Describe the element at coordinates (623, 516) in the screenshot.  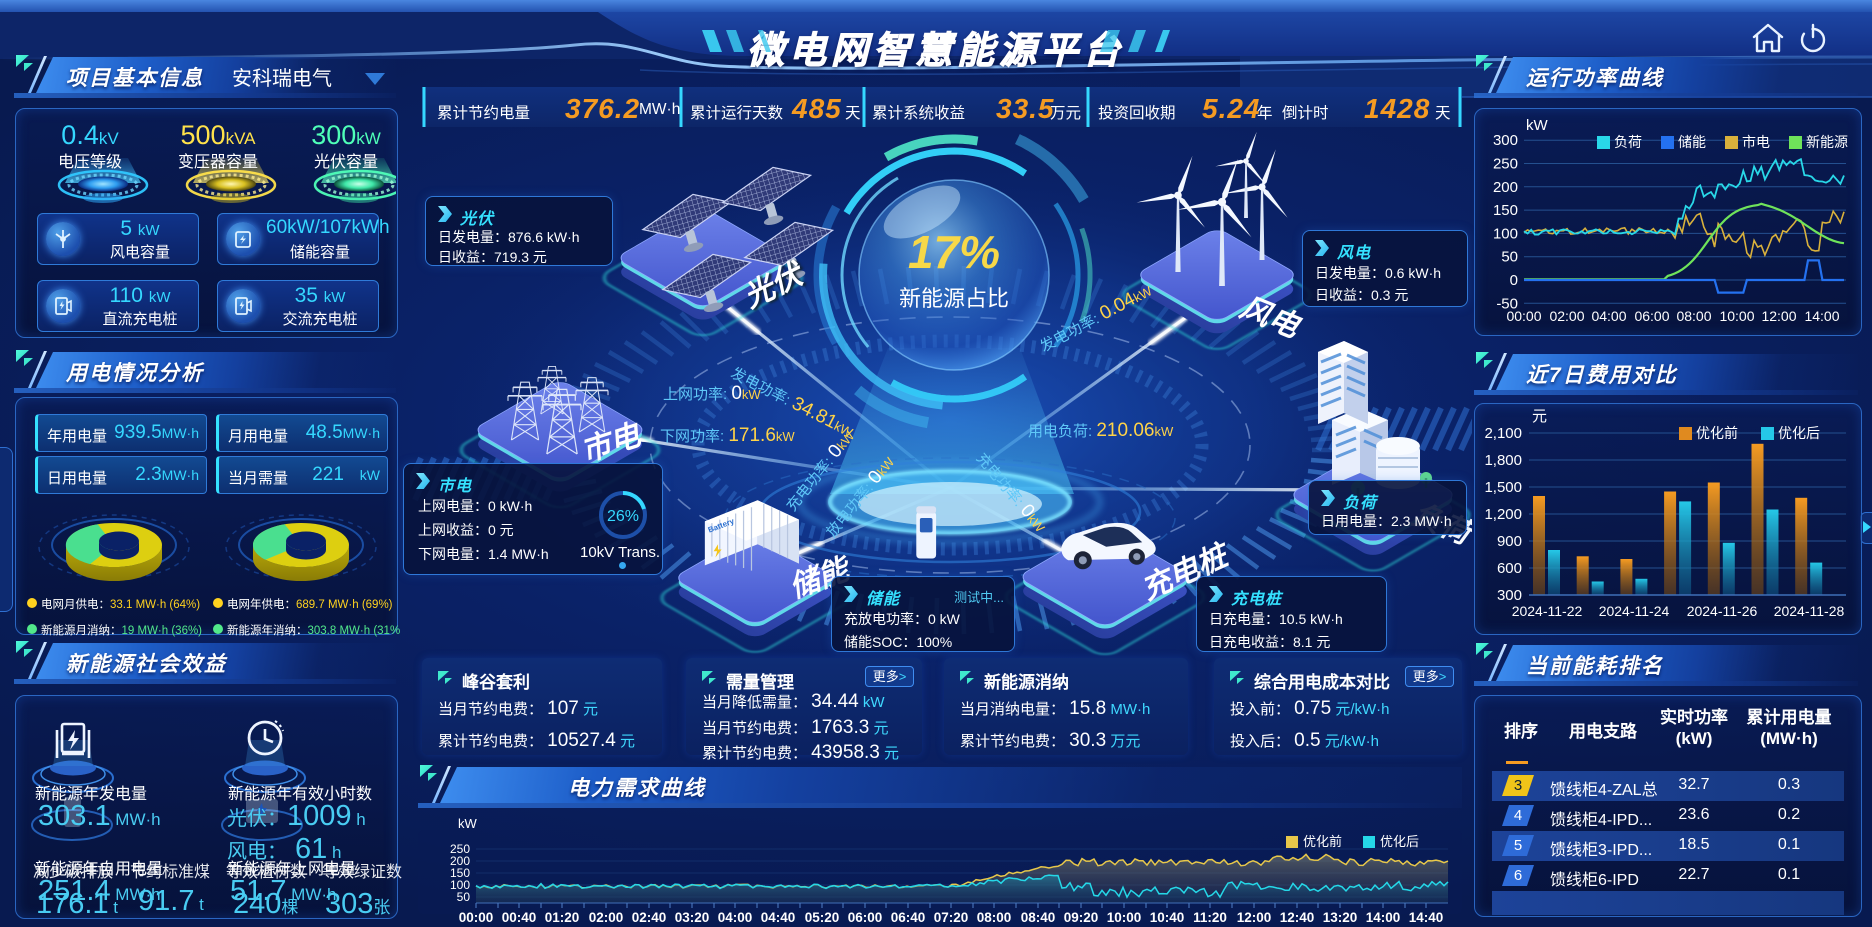
I see `svg-text: 26%` at that location.